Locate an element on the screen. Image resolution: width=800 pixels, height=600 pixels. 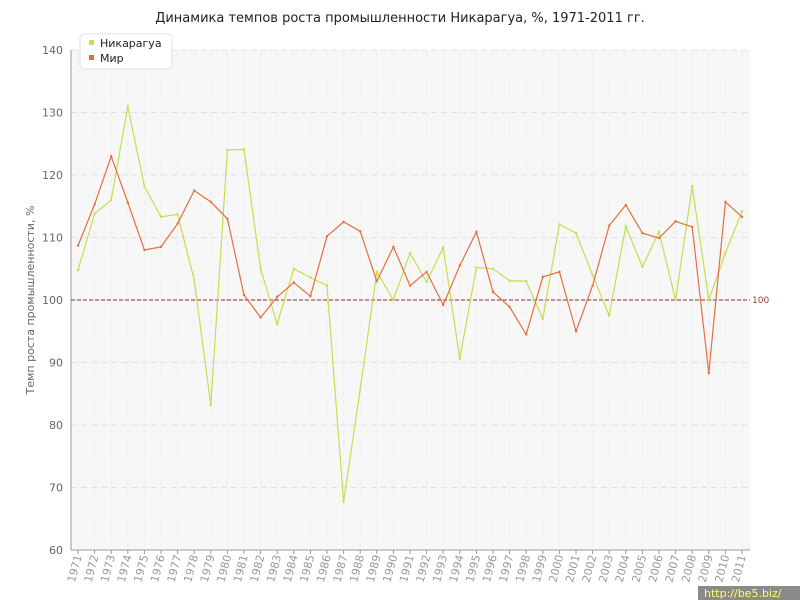
y-tick-label: 60 is located at coordinates (56, 550).